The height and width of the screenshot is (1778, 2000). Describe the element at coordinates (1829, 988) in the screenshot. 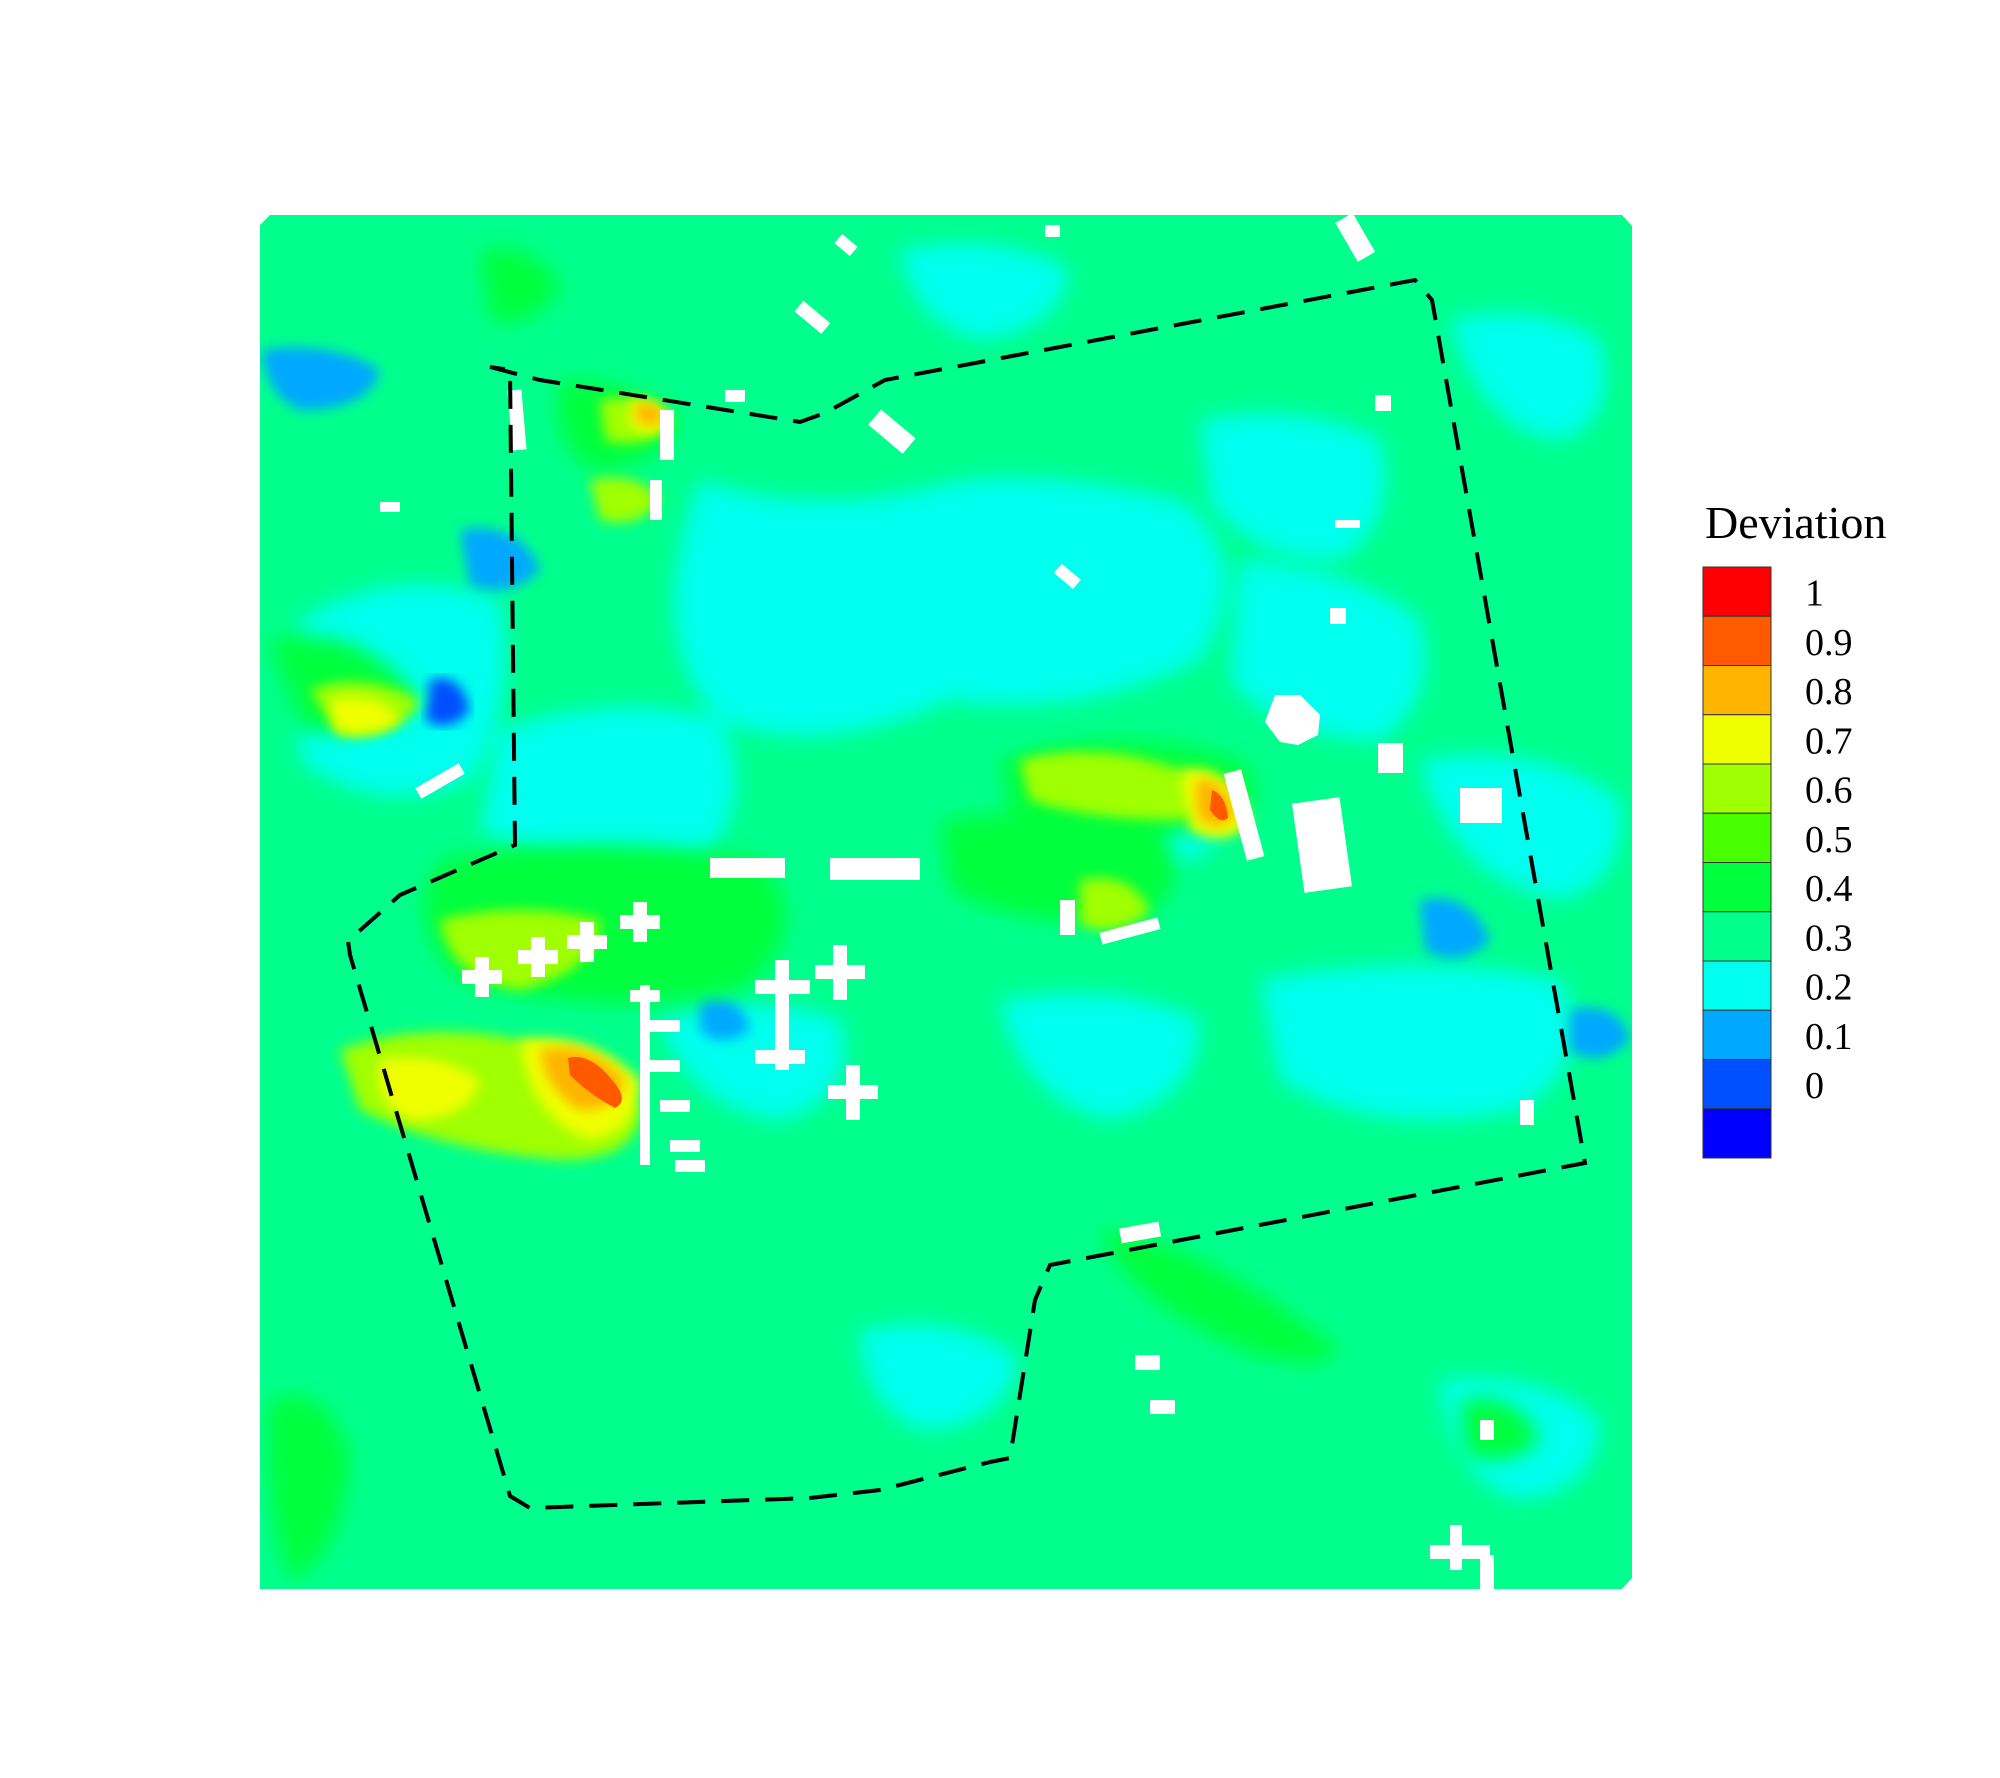

I see `legend-tick-label: 0.2` at that location.